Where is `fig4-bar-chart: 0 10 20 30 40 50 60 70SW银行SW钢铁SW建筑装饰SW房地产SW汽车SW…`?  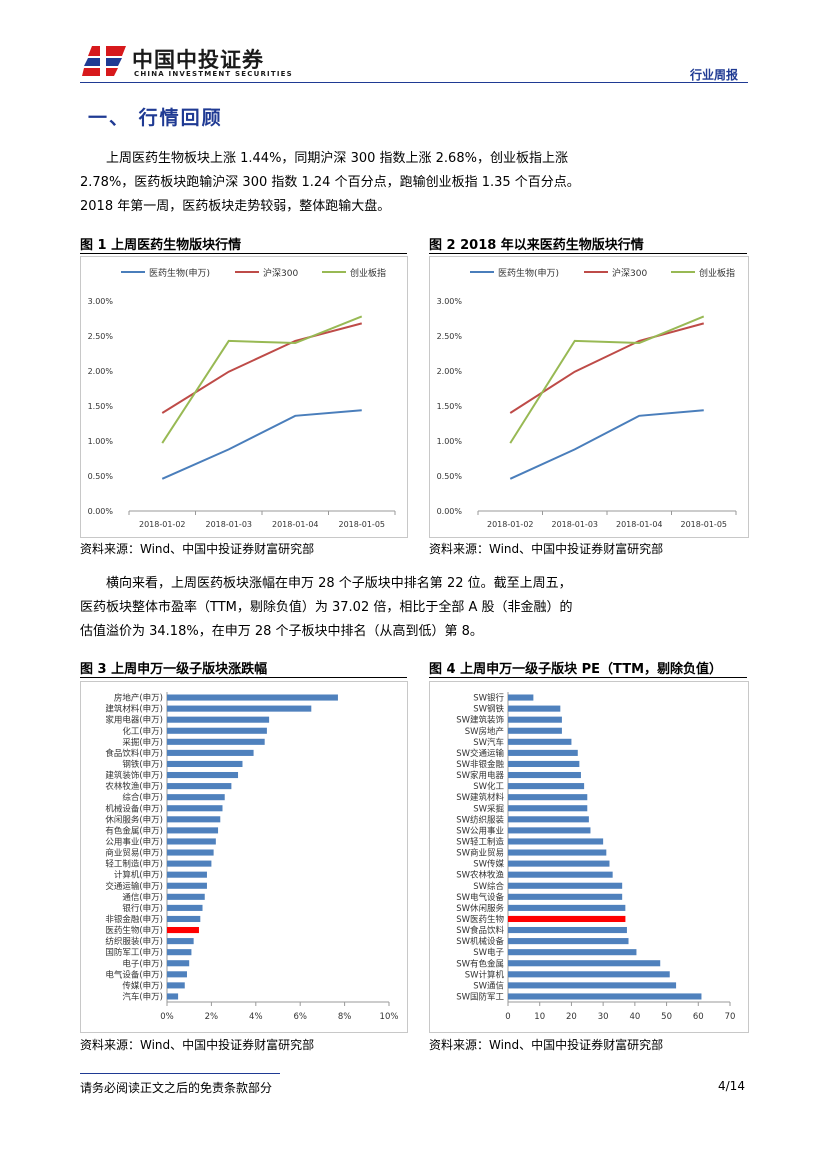
fig4-bar-chart: 0 10 20 30 40 50 60 70SW银行SW钢铁SW建筑装饰SW房地产SW汽车SW… is located at coordinates (589, 857).